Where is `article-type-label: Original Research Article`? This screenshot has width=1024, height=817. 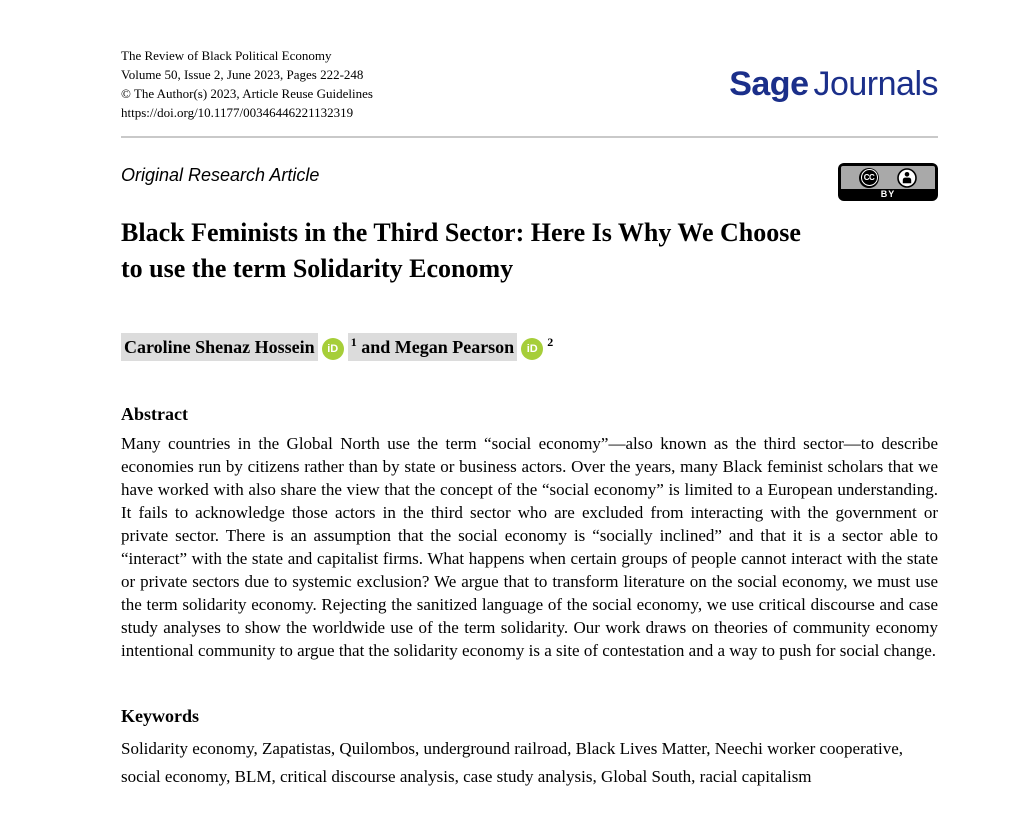
article-type-label: Original Research Article is located at coordinates (220, 175).